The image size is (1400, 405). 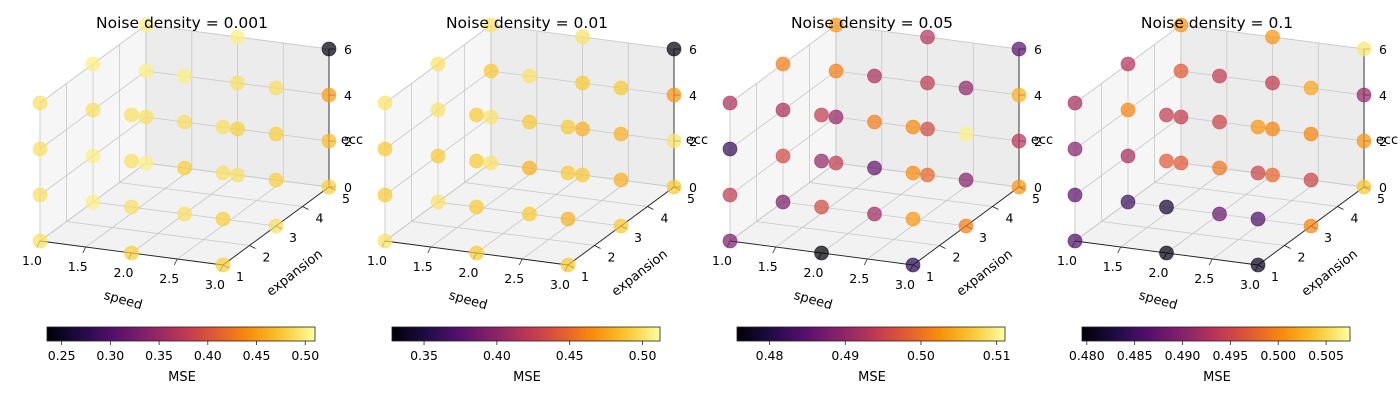 What do you see at coordinates (921, 355) in the screenshot?
I see `colorbar-tick-label: 0.50` at bounding box center [921, 355].